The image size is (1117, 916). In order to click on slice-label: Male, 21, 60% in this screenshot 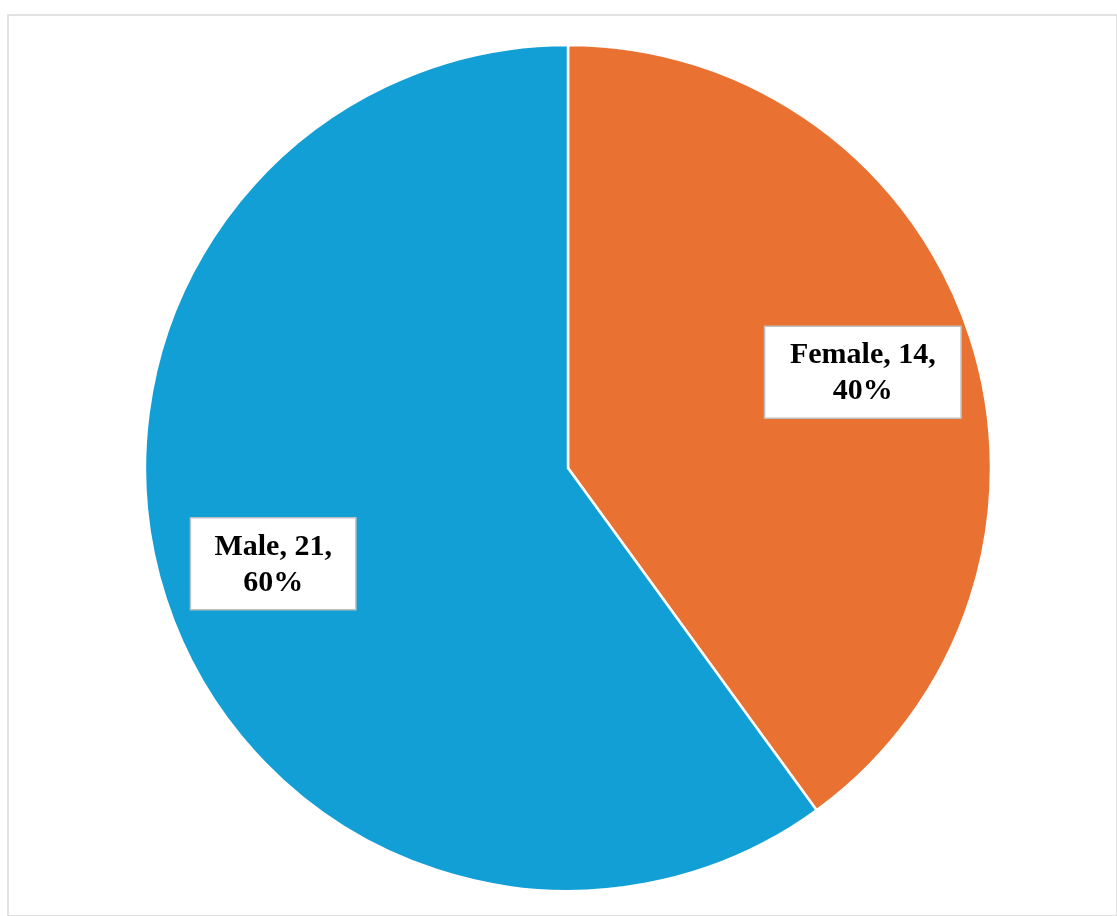, I will do `click(273, 562)`.